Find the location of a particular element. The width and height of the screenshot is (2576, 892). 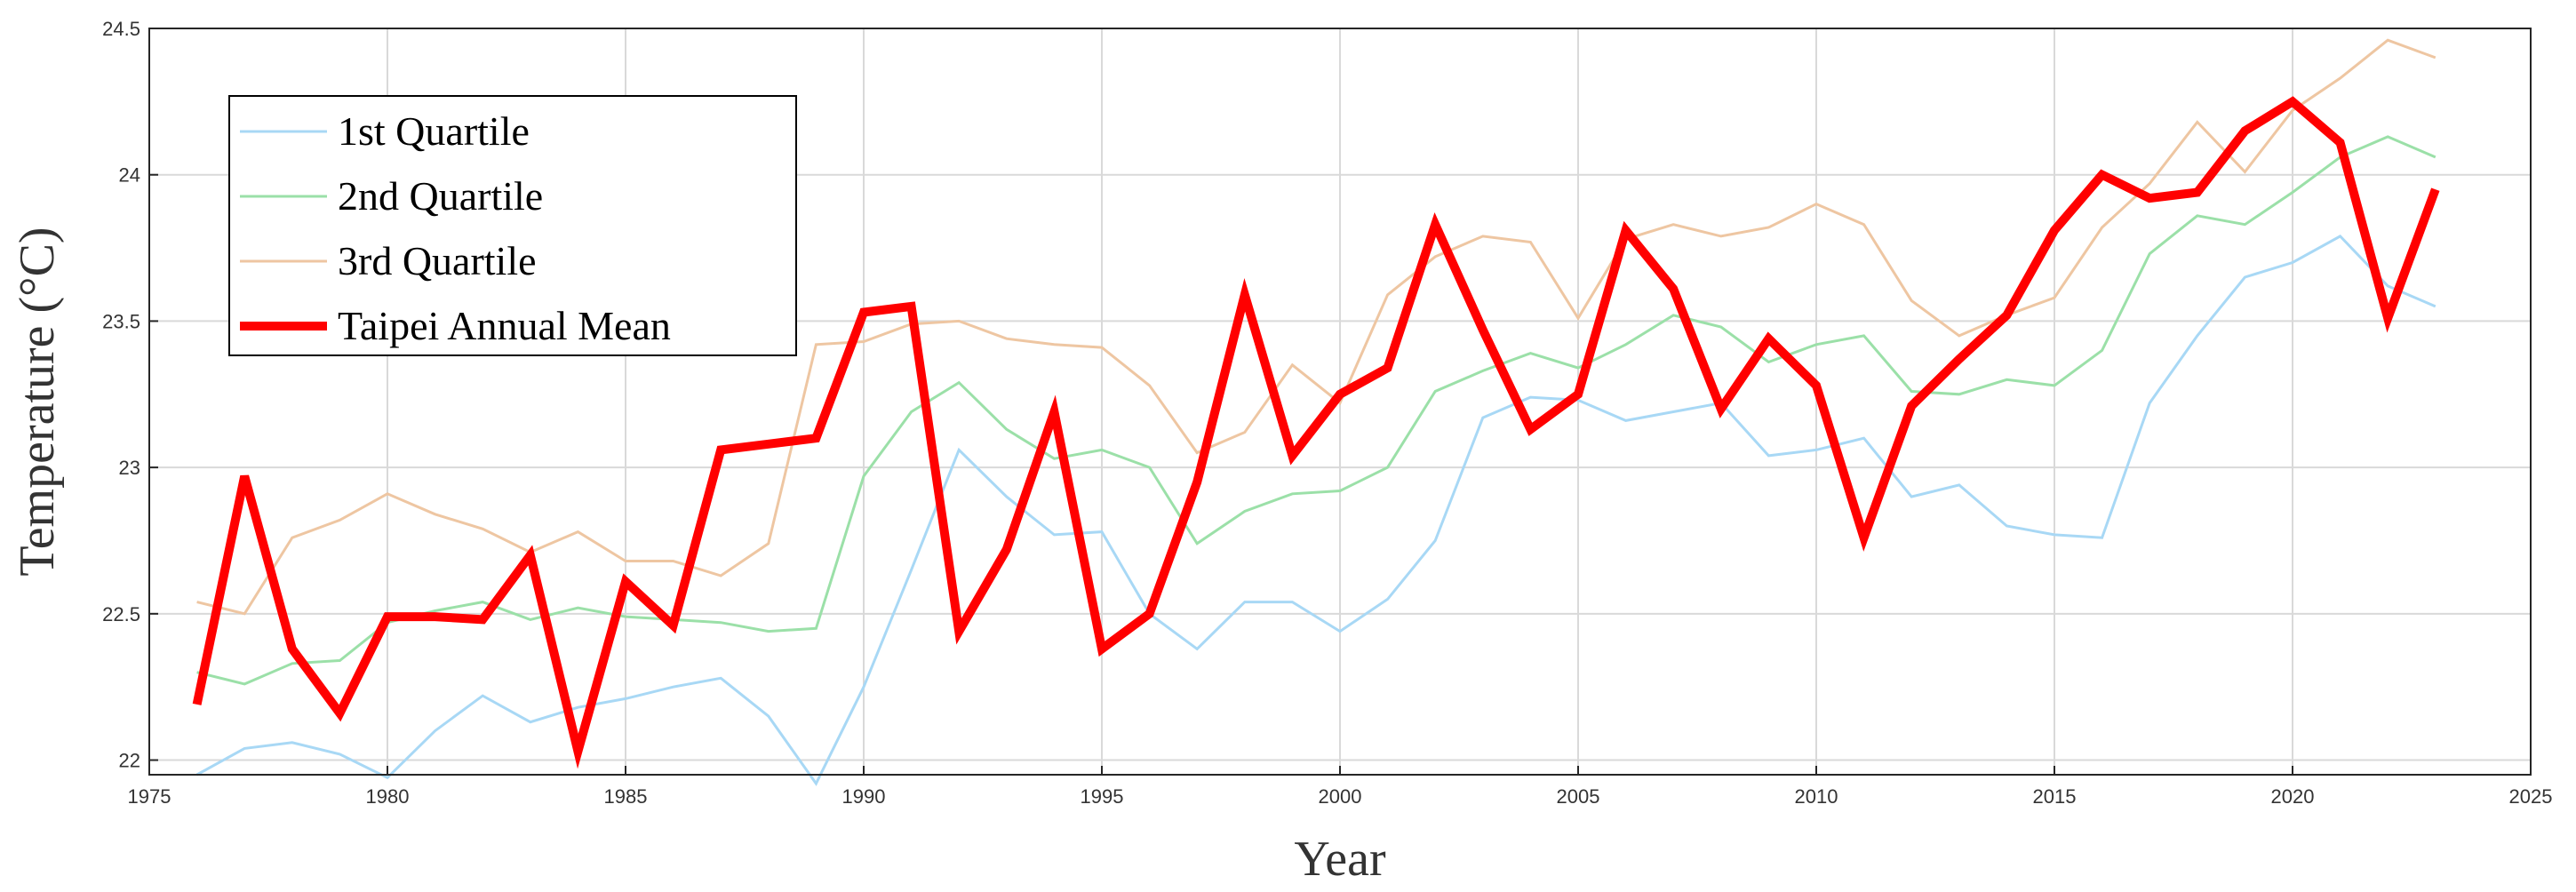

x-tick-label: 2000 is located at coordinates (1340, 796).